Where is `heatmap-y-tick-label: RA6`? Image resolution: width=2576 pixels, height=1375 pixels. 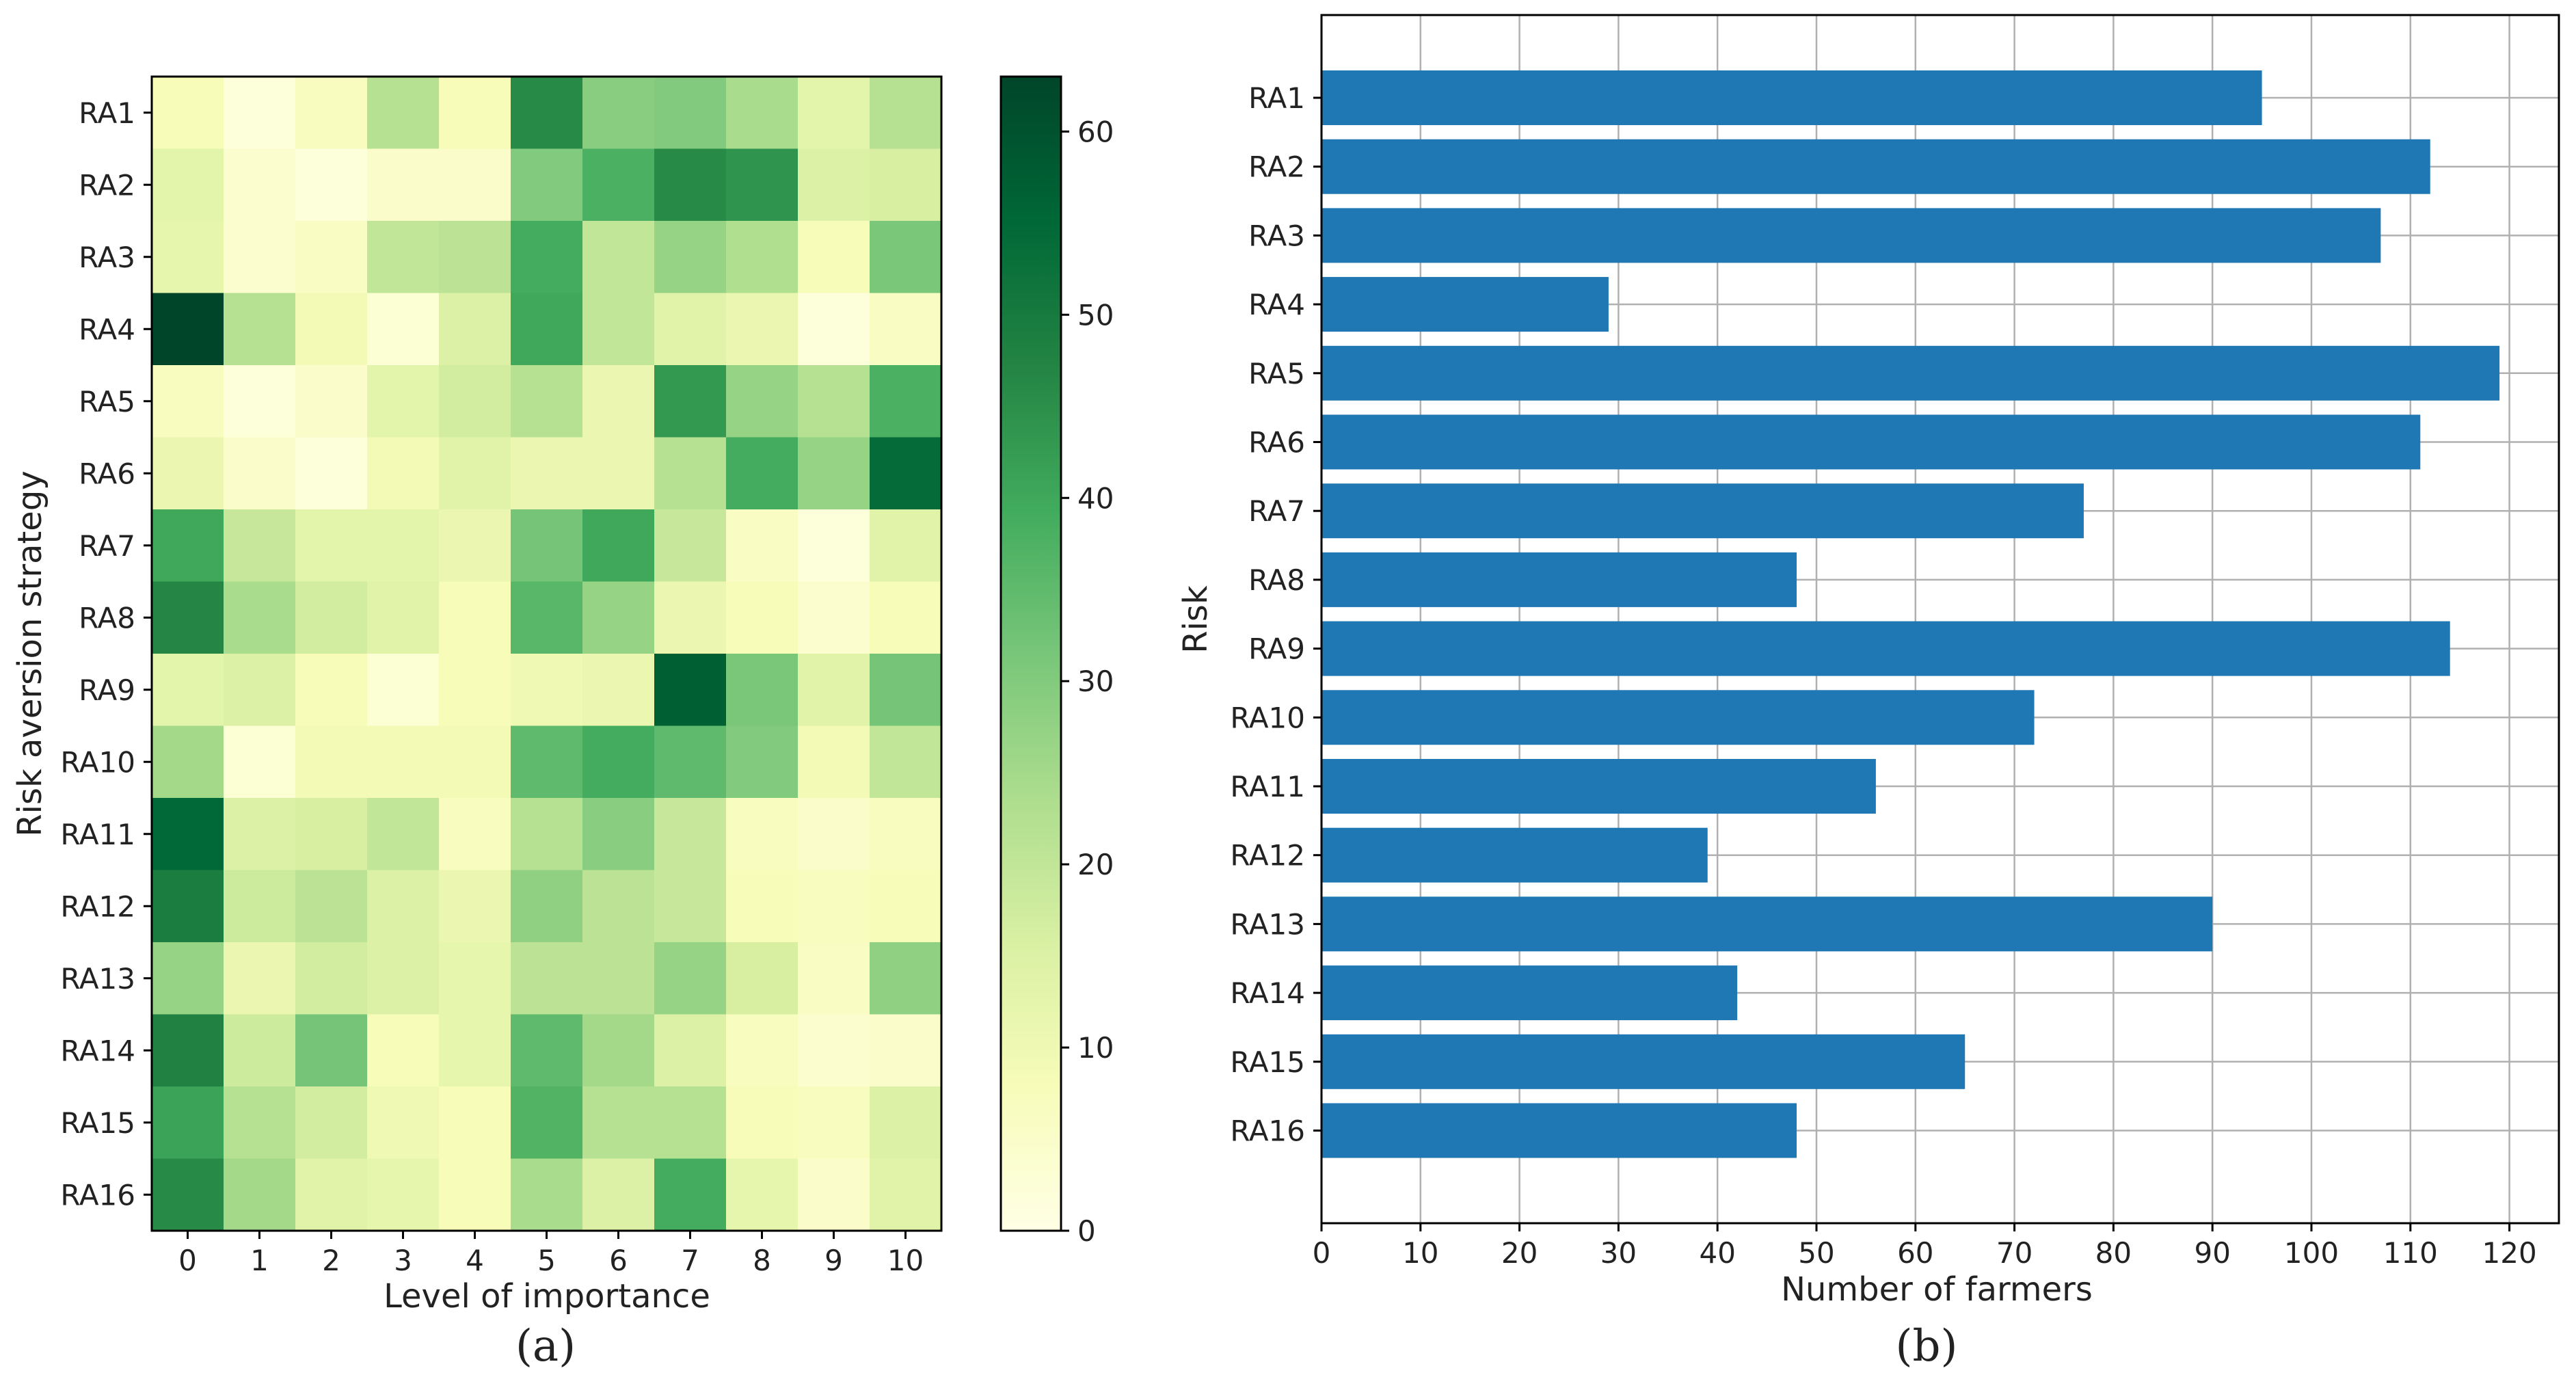
heatmap-y-tick-label: RA6 is located at coordinates (107, 473).